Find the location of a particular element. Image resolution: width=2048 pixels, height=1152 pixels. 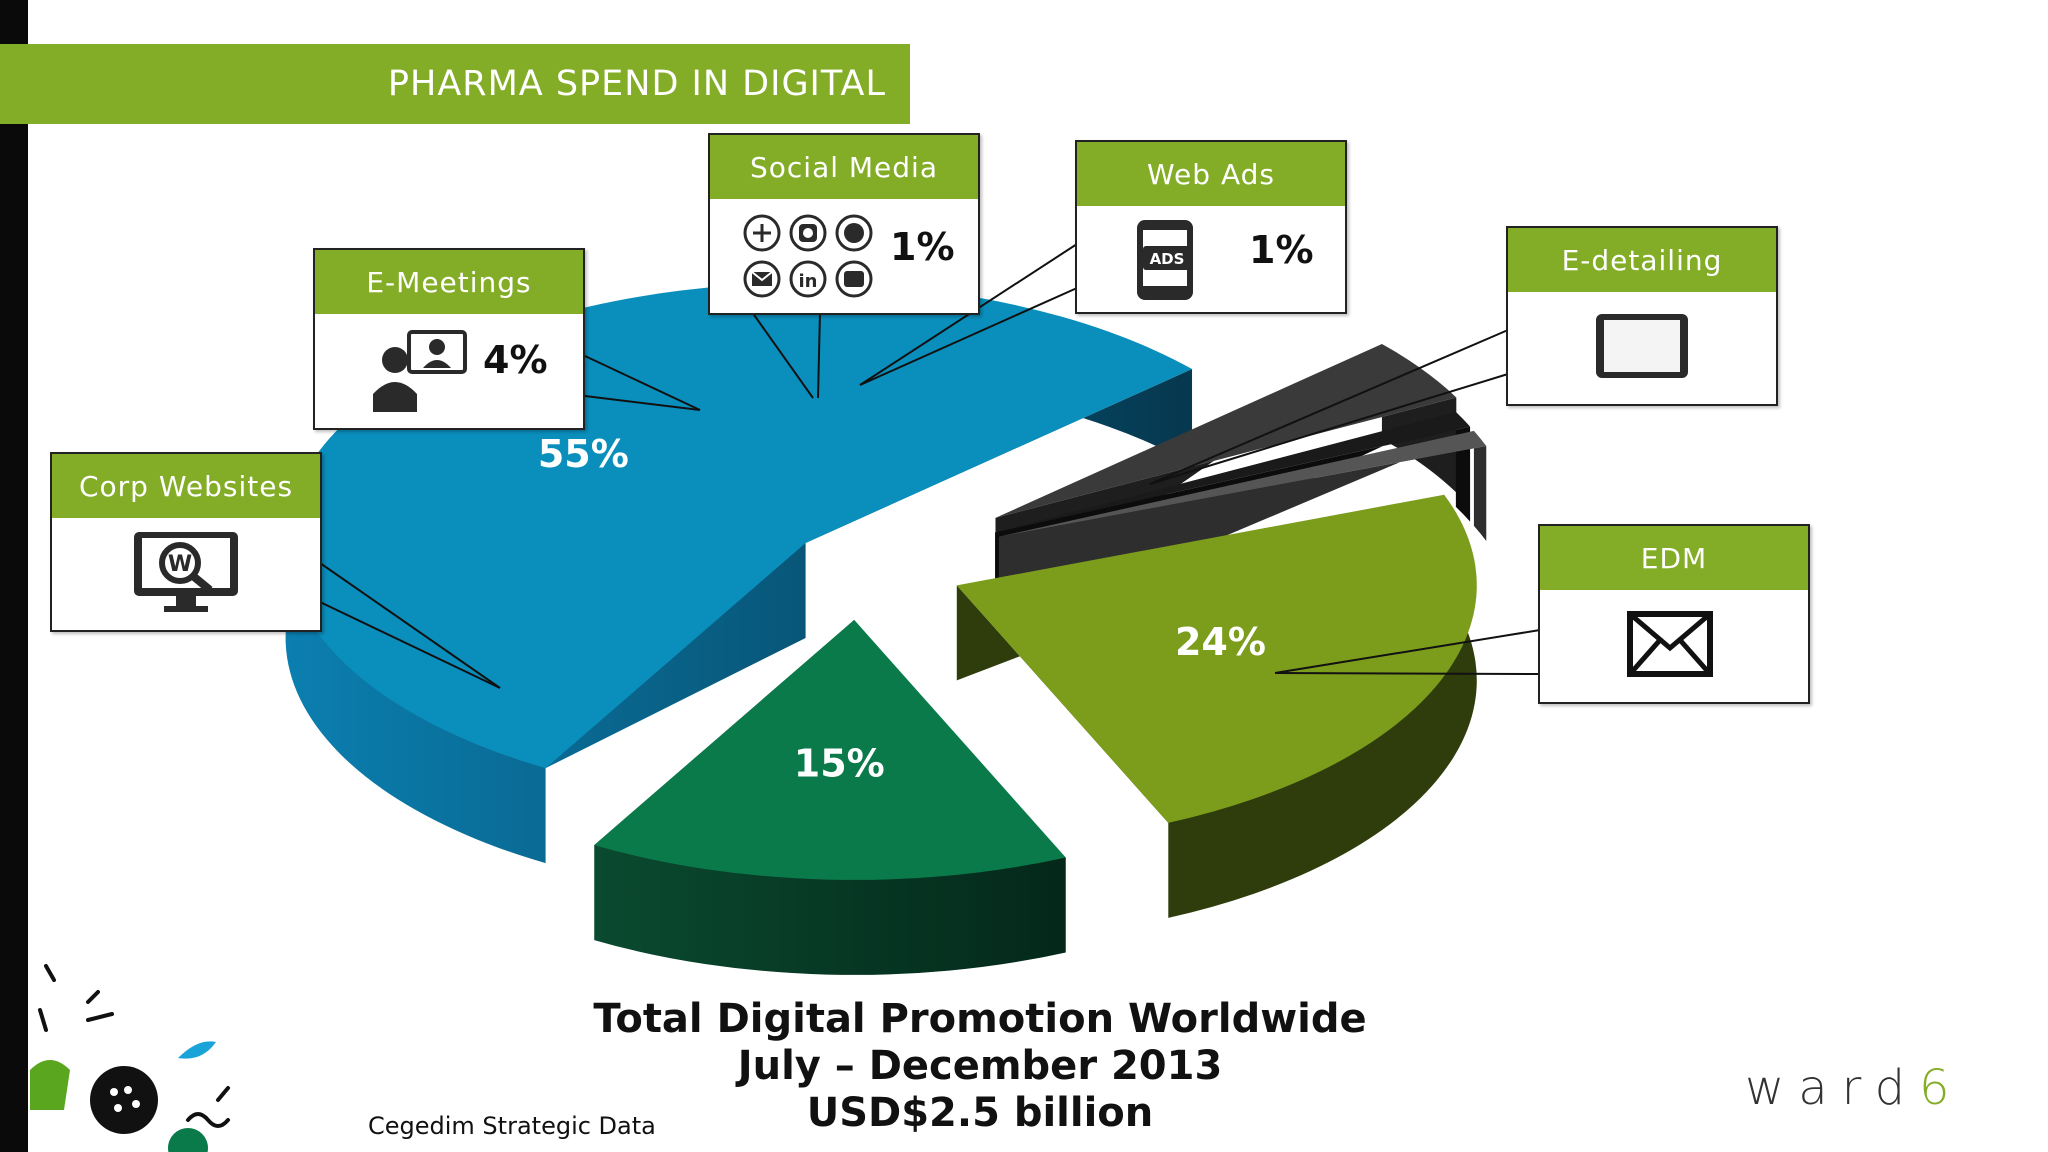

callout-edetail-title: E-detailing is located at coordinates (1642, 260).